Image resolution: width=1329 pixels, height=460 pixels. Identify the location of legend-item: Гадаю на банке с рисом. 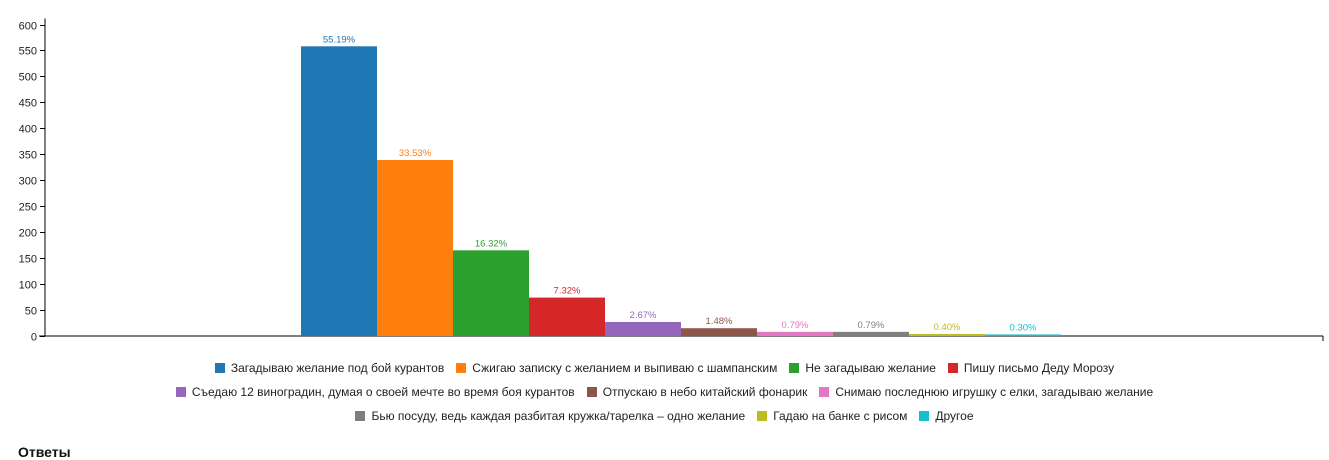
(832, 416).